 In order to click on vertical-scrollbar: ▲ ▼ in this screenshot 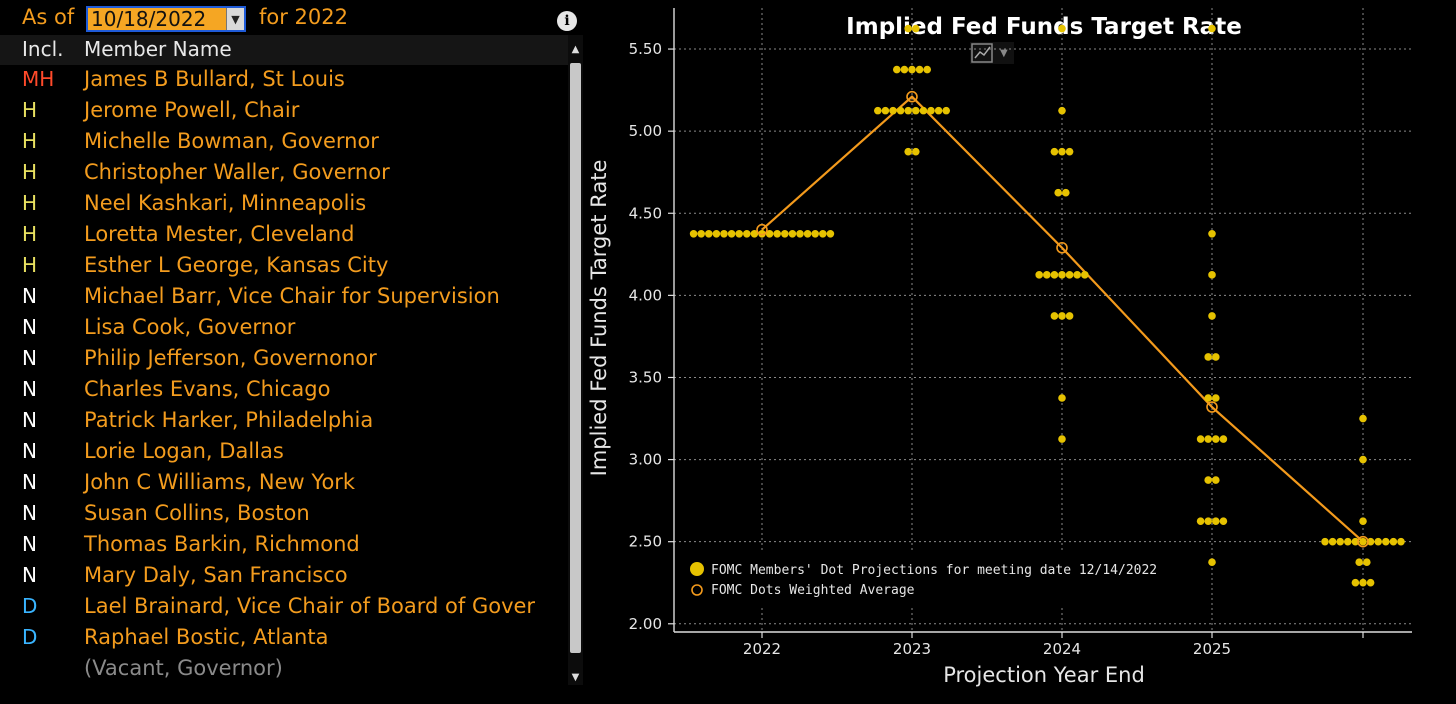, I will do `click(575, 360)`.